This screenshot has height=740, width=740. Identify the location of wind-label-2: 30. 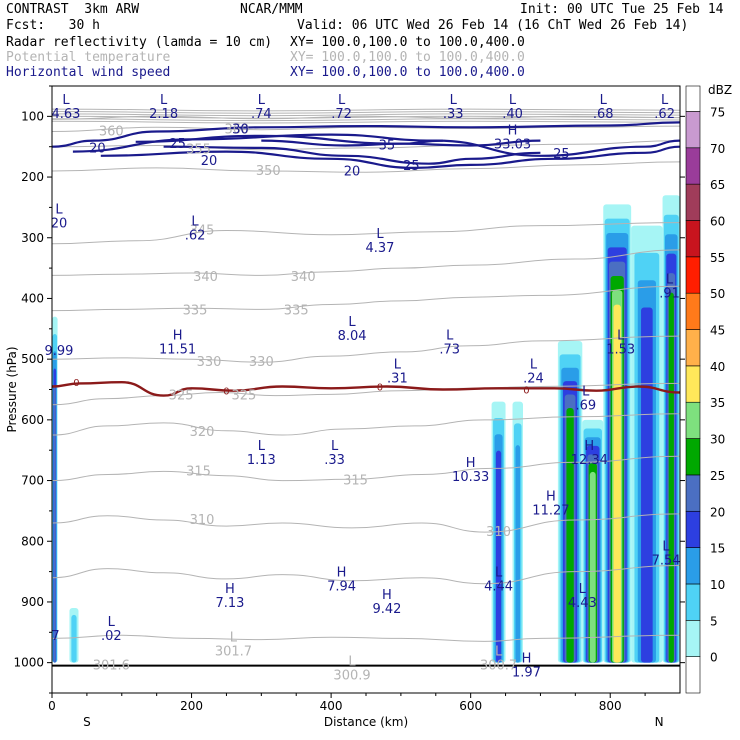
(240, 129).